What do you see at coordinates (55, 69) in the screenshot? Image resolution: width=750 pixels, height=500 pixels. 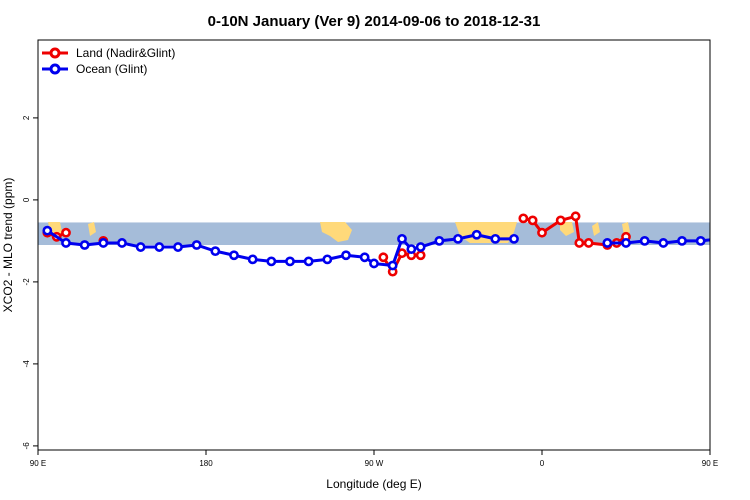 I see `legend-marker-ocean` at bounding box center [55, 69].